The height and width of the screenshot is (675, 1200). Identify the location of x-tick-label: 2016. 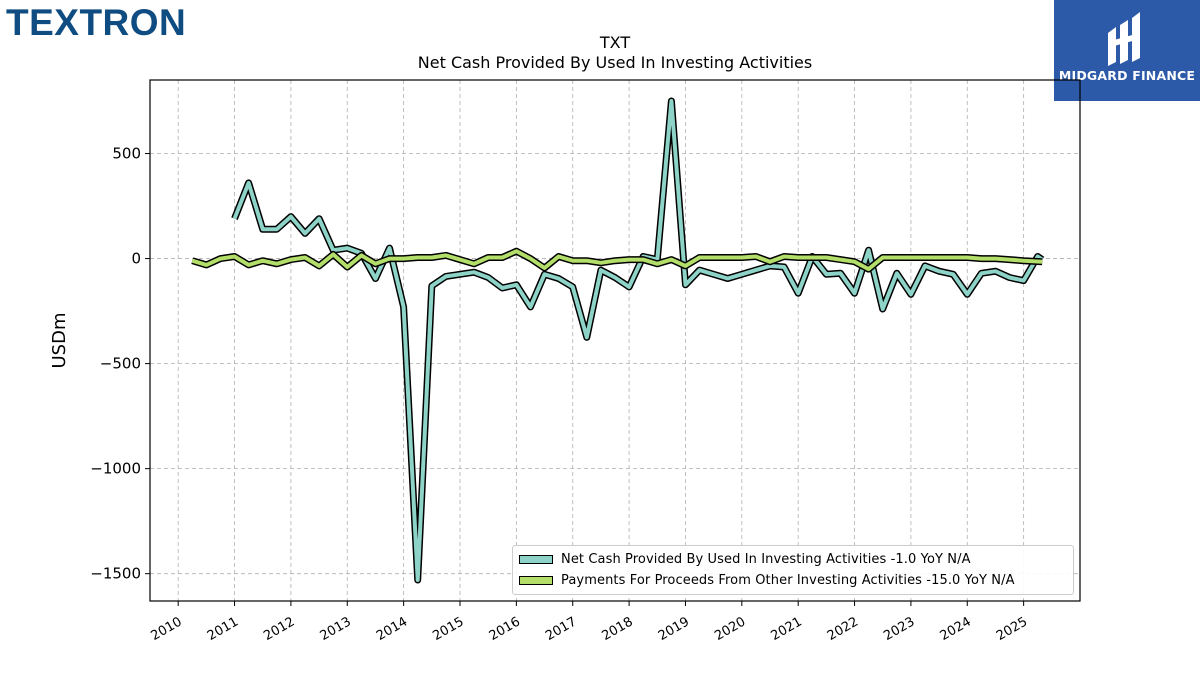
(505, 629).